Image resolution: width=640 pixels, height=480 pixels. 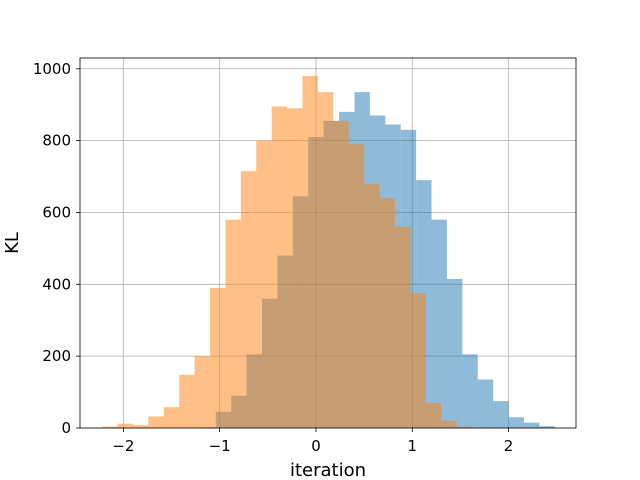 I want to click on y-axis-ticks: 0 200 400 600 800 1000, so click(x=56, y=248).